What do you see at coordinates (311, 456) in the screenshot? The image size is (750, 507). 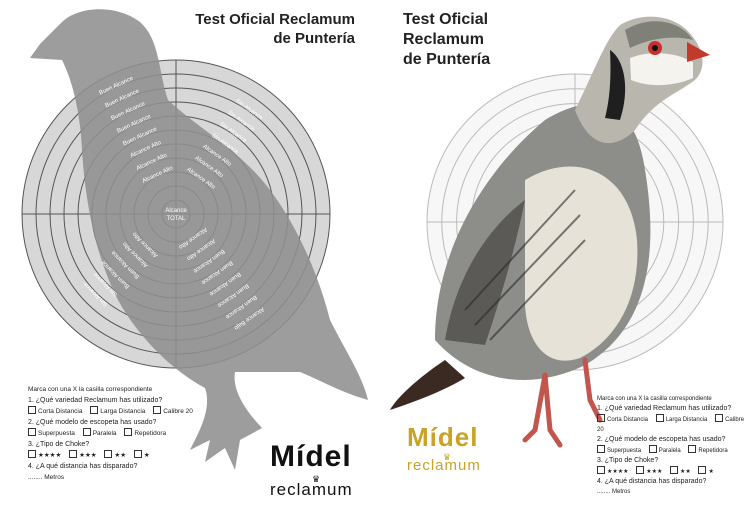 I see `left-brand-logo: Mídel` at bounding box center [311, 456].